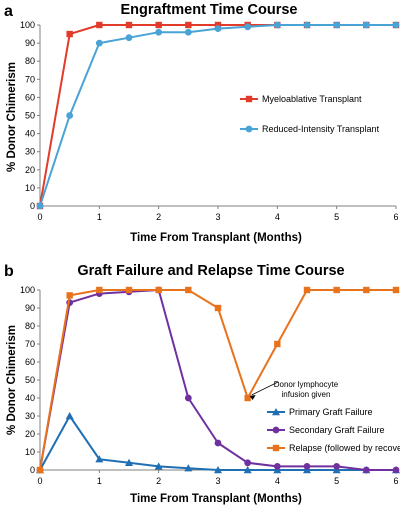  I want to click on annotation-text: infusion given, so click(306, 394).